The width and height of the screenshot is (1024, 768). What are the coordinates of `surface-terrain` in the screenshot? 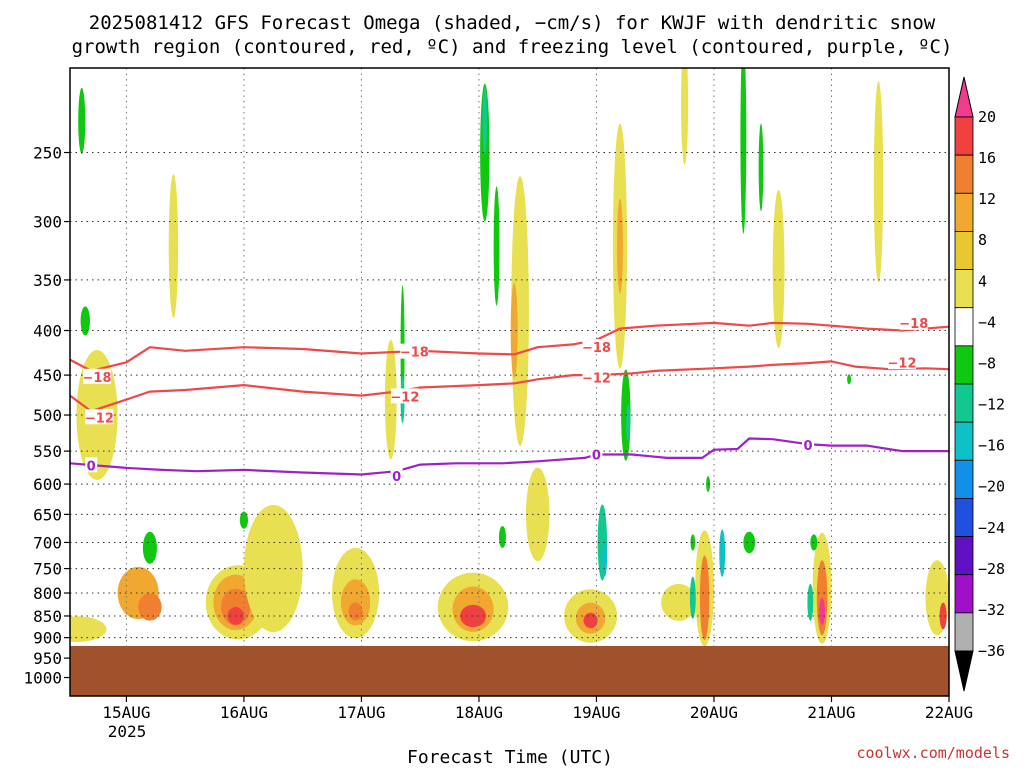 It's located at (509, 670).